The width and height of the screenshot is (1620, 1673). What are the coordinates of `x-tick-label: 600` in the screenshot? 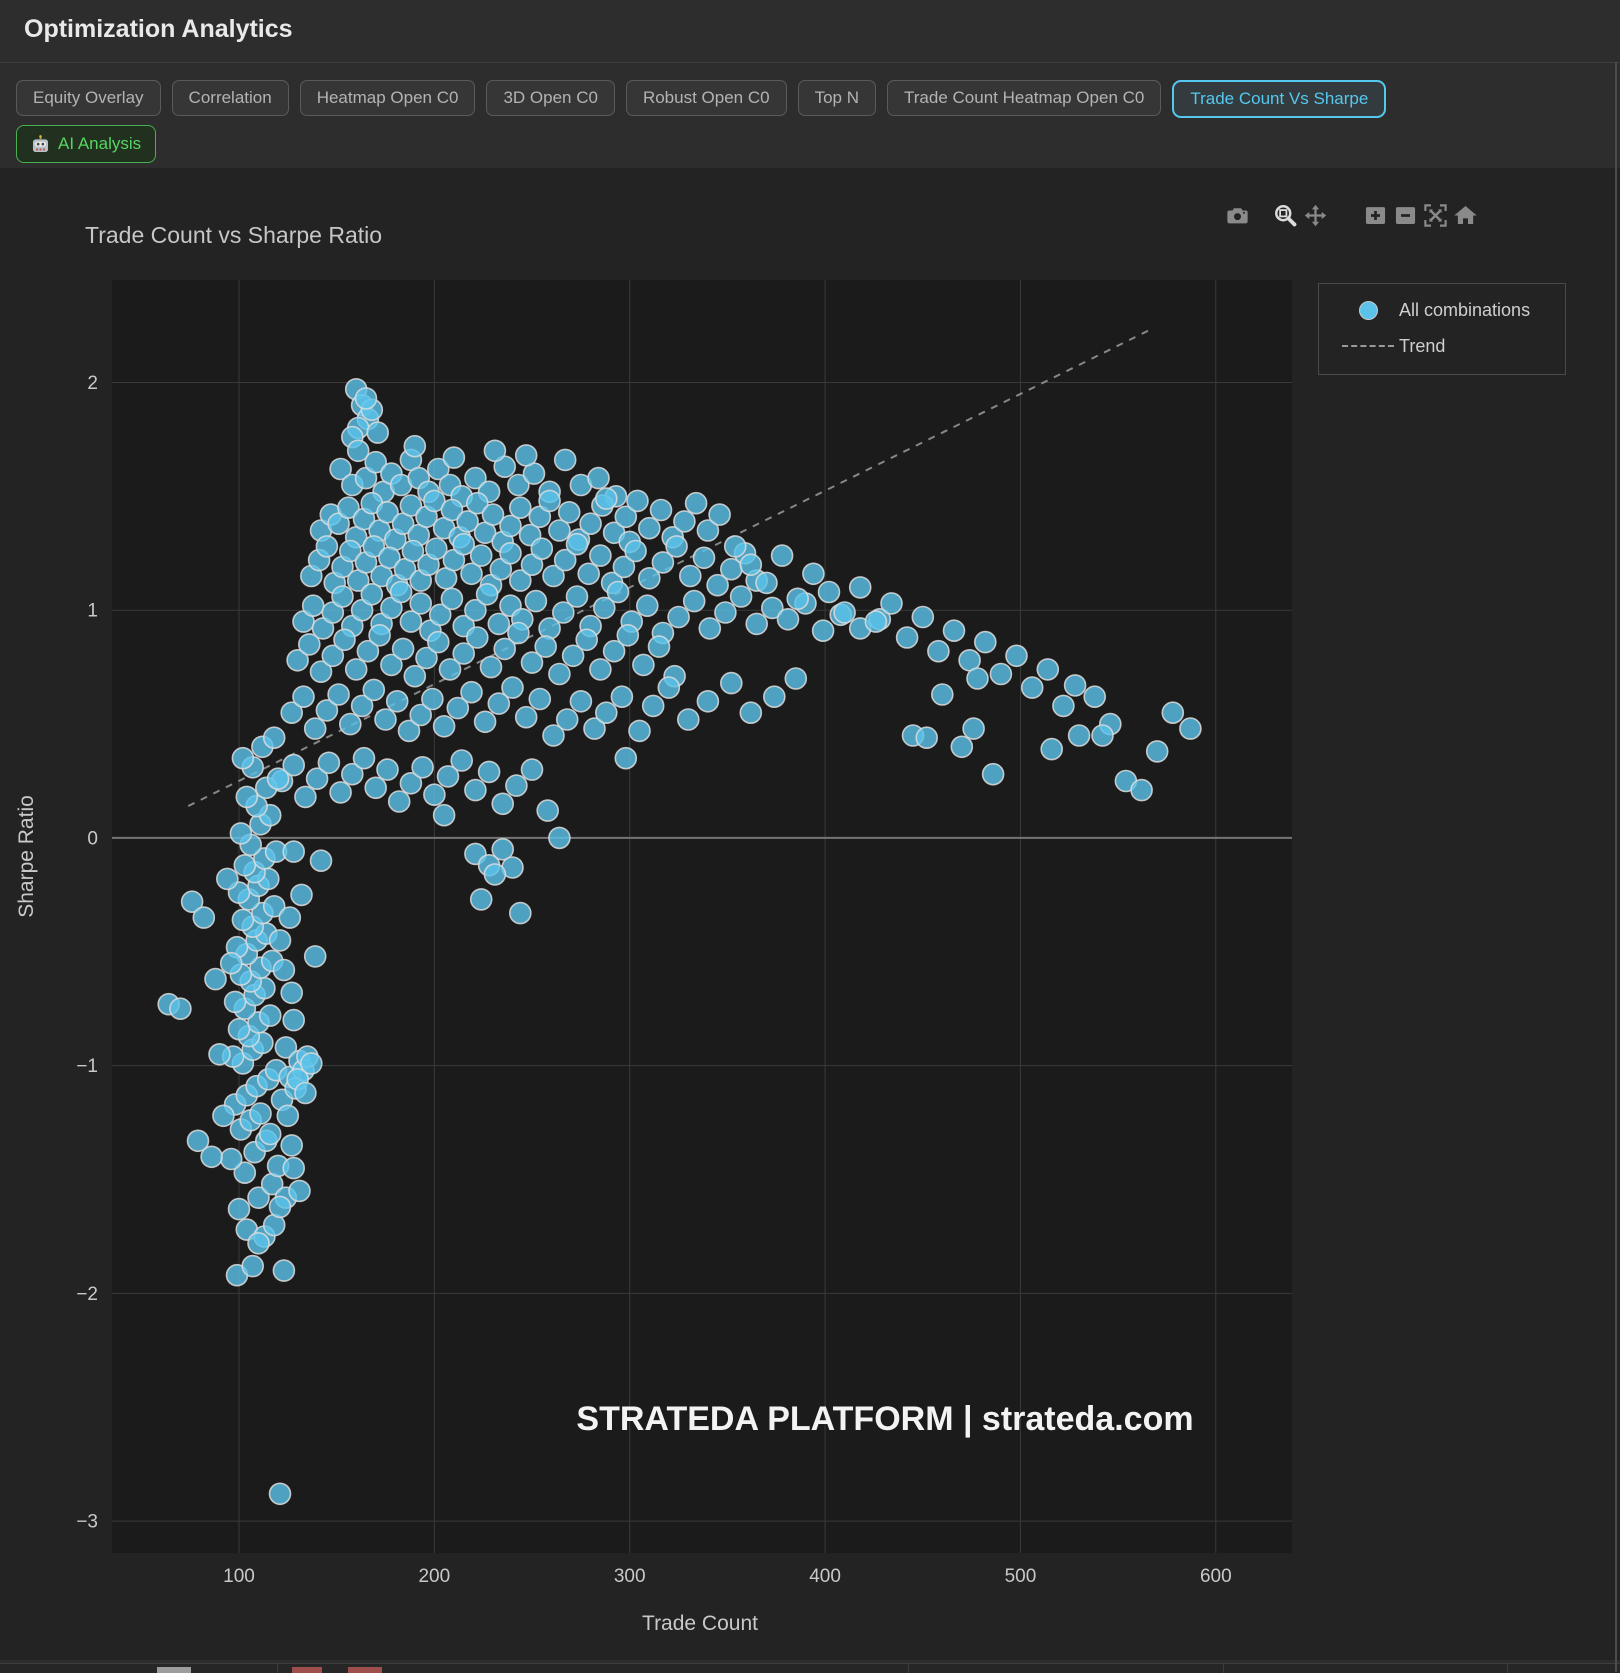 It's located at (1216, 1576).